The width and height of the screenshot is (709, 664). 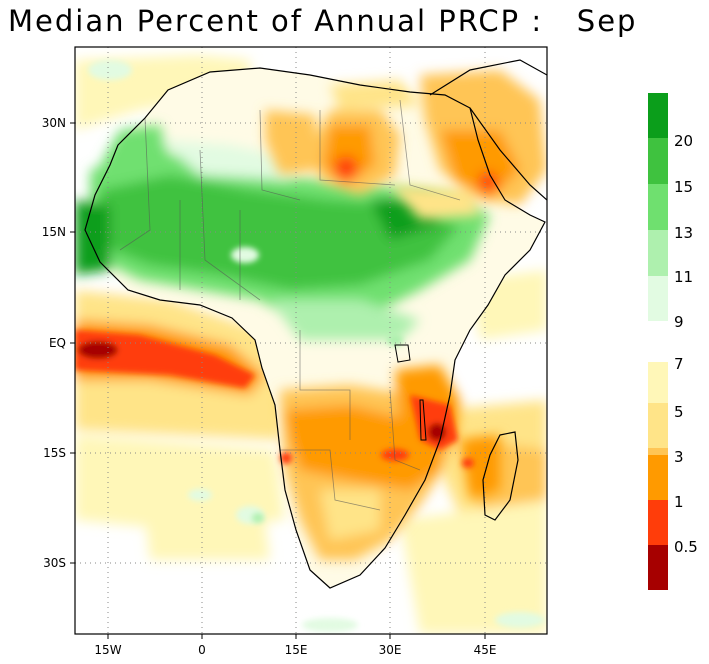 I want to click on lat-label-30n: 30N, so click(x=54, y=123).